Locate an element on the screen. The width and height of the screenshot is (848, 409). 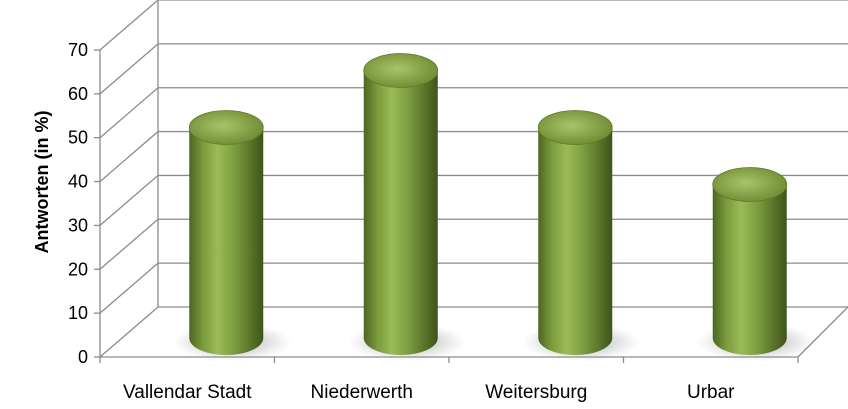
y-axis-title: Antworten (in %) is located at coordinates (42, 182).